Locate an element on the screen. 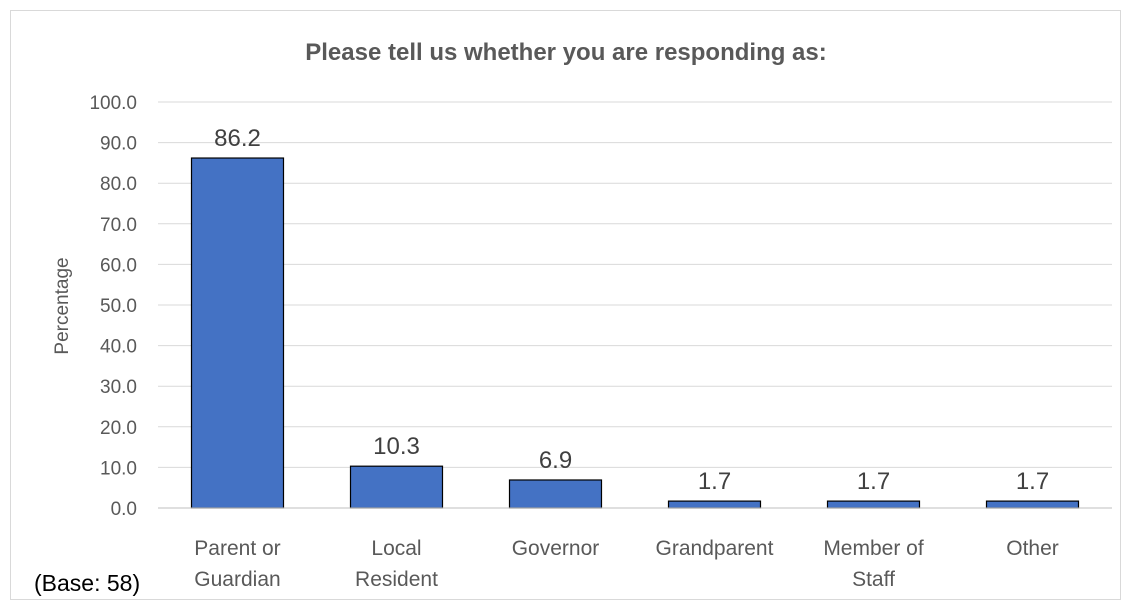 This screenshot has width=1131, height=609. y-tick-label: 60.0 is located at coordinates (118, 265).